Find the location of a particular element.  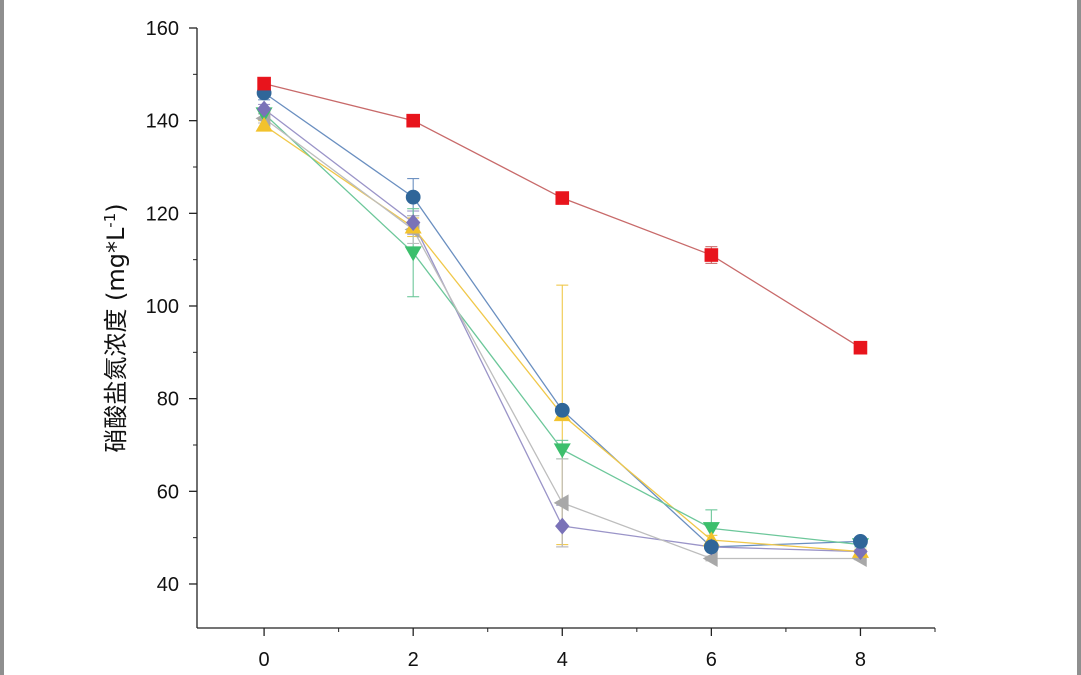

data-point-triangle-up is located at coordinates (264, 124).